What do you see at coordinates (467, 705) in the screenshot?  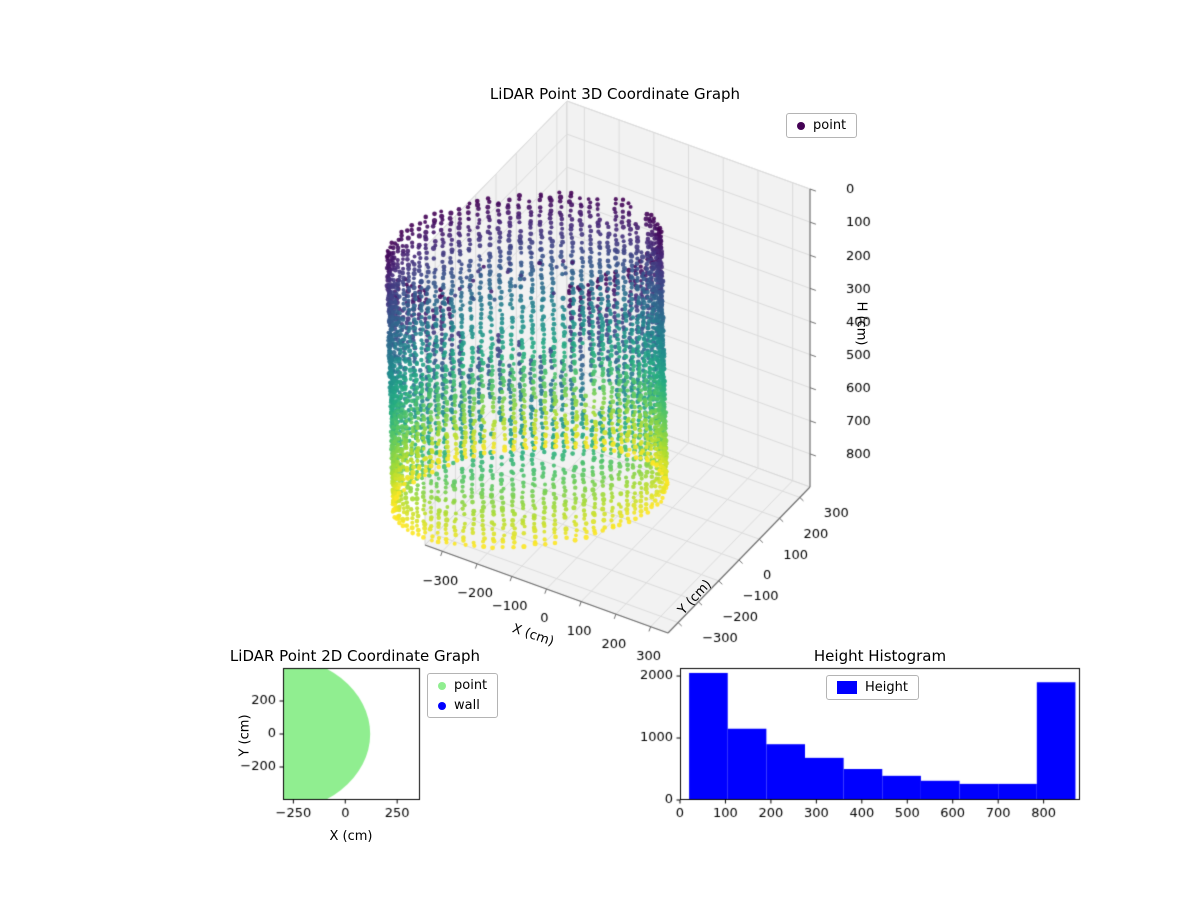 I see `legend-label-wall-2d: wall` at bounding box center [467, 705].